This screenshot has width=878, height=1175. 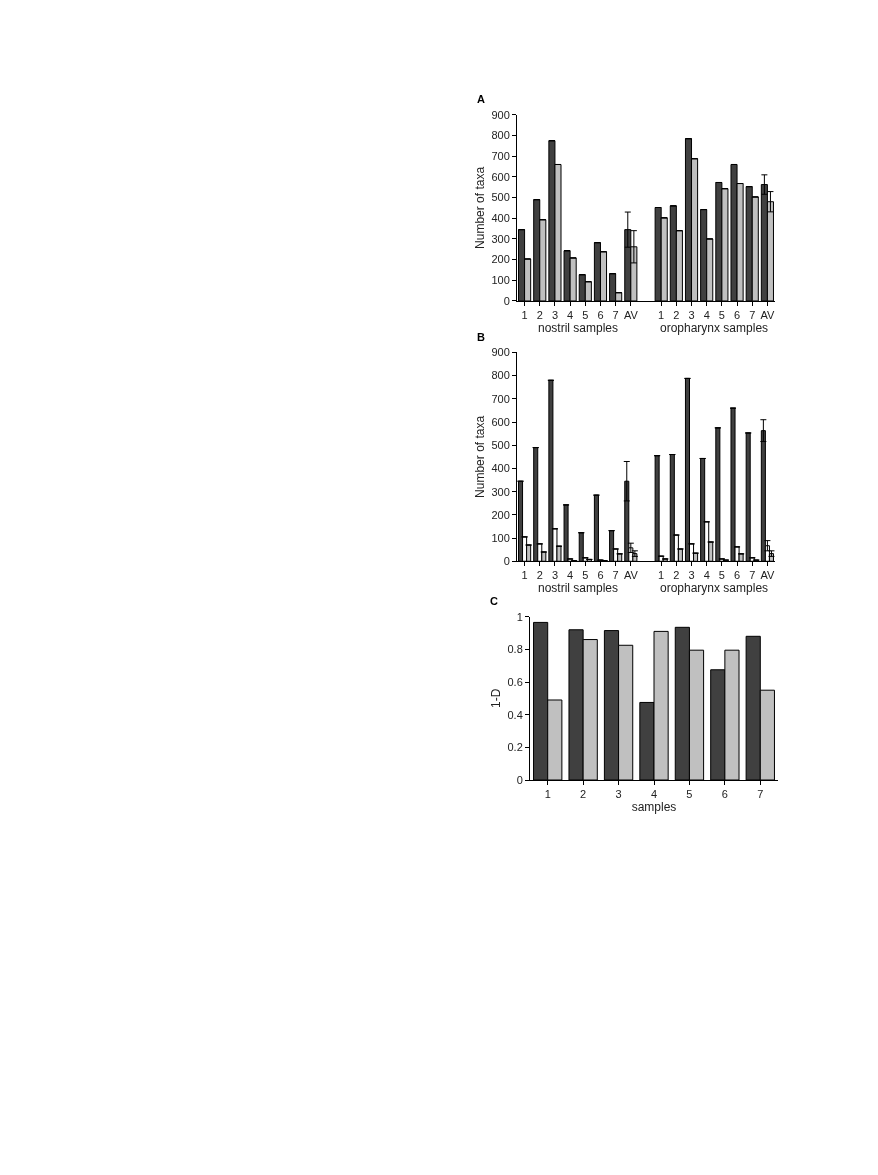 I want to click on chart-title: B, so click(x=481, y=337).